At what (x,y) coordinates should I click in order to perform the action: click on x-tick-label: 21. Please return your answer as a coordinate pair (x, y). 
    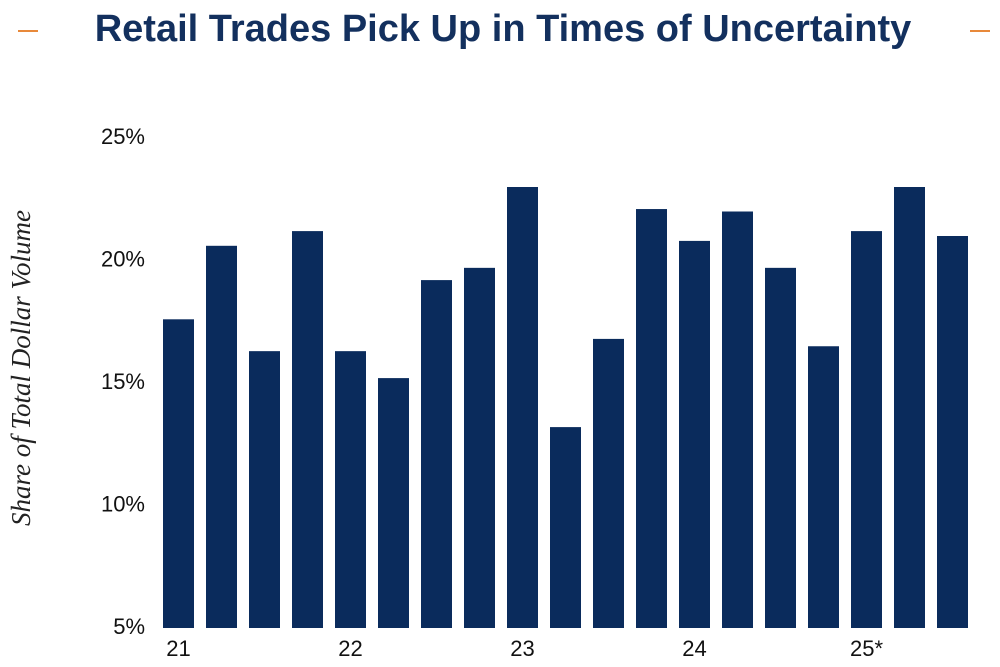
    Looking at the image, I should click on (178, 648).